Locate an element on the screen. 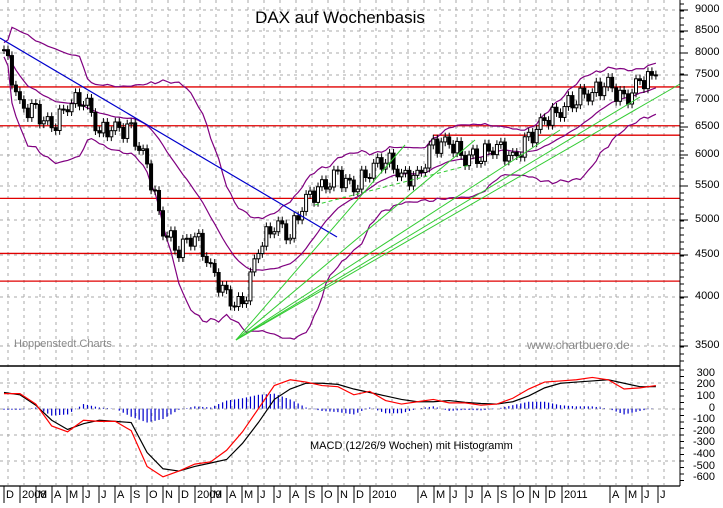  macd-axis-label: -100 is located at coordinates (703, 419).